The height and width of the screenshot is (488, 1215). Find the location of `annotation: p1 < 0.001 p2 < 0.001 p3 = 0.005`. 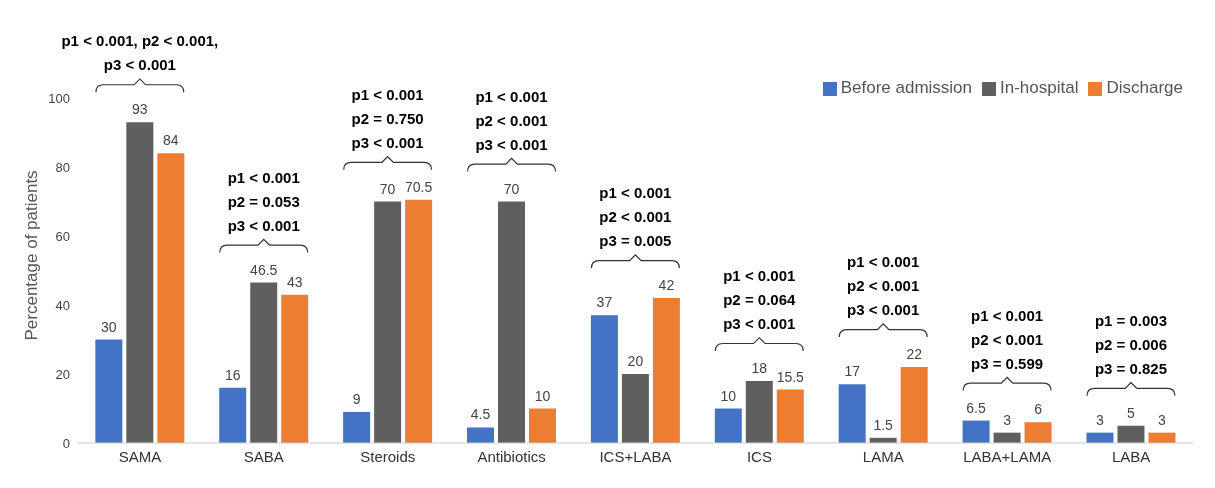

annotation: p1 < 0.001 p2 < 0.001 p3 = 0.005 is located at coordinates (635, 217).